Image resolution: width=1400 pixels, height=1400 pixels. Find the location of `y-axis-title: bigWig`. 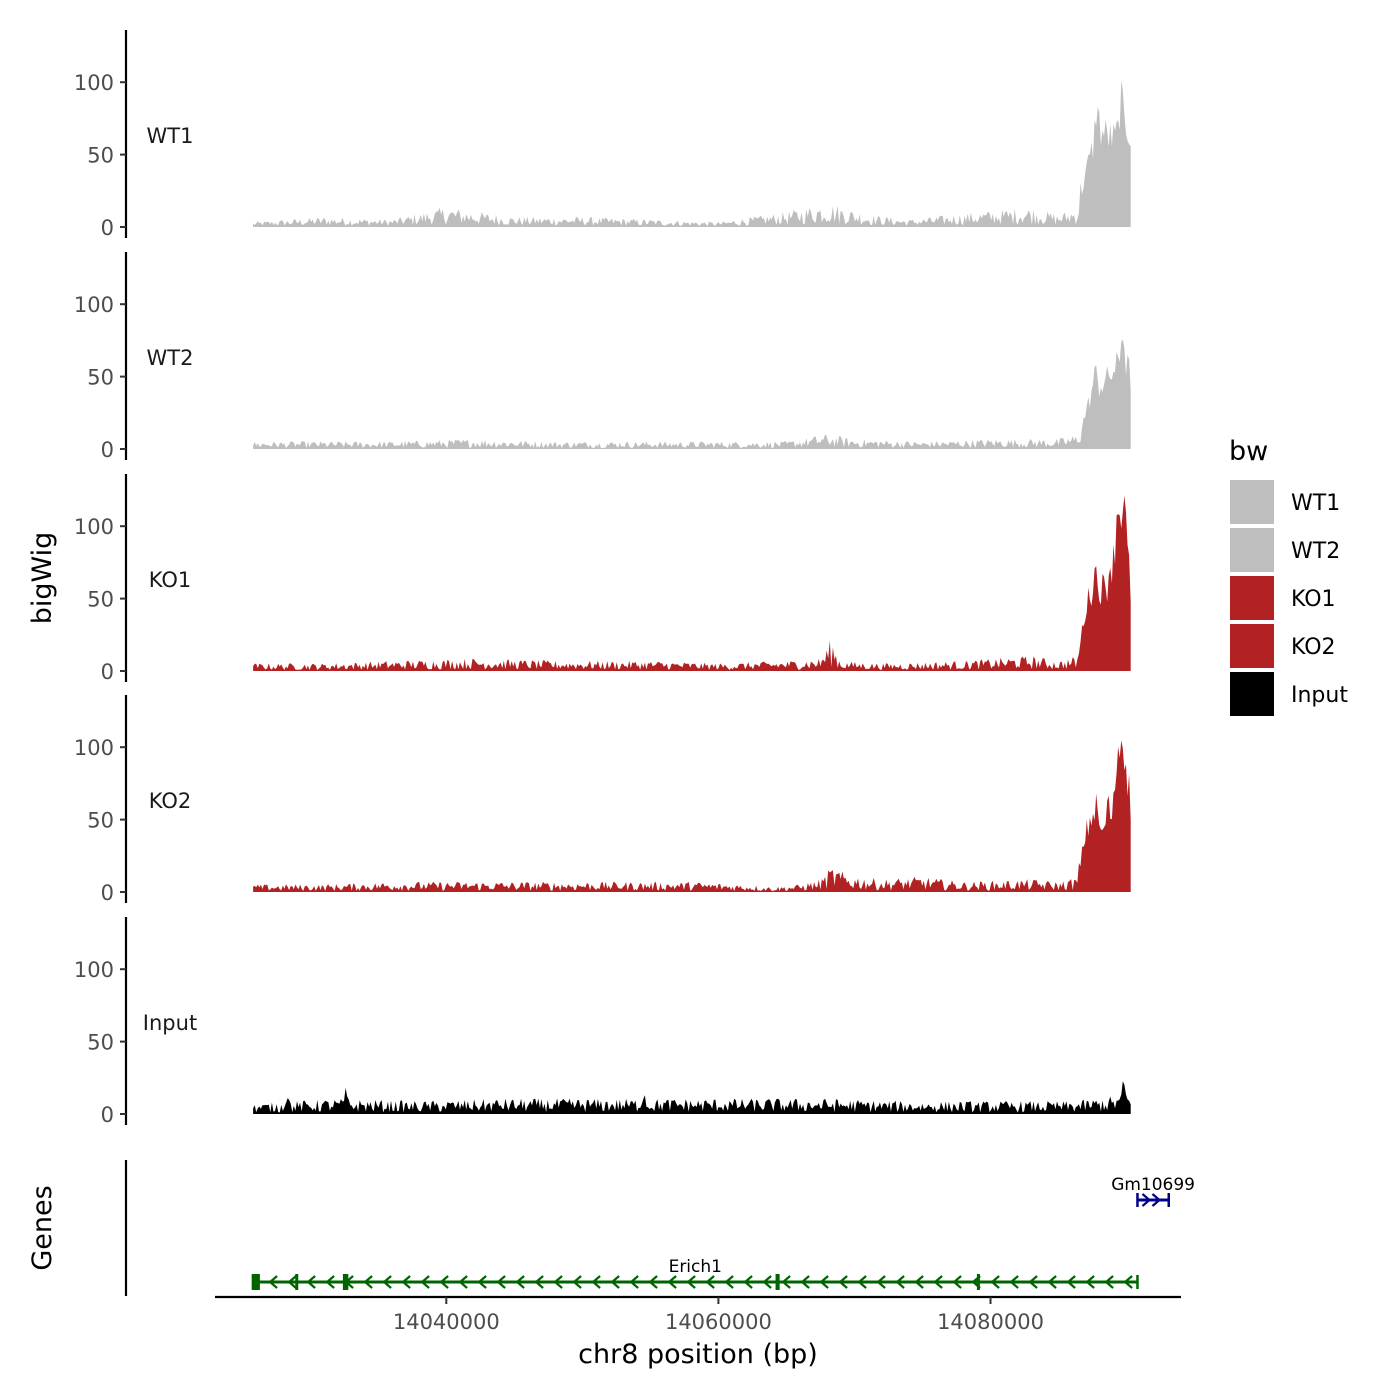

y-axis-title: bigWig is located at coordinates (42, 578).